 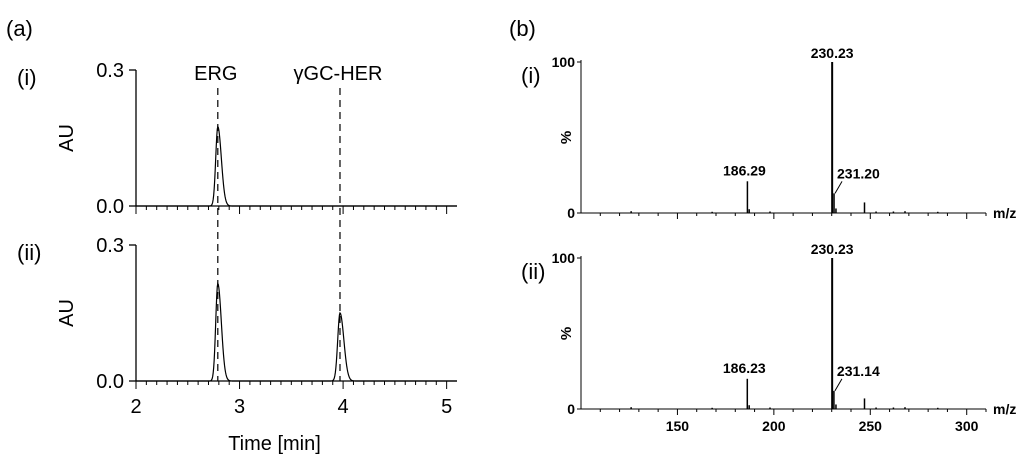 What do you see at coordinates (858, 173) in the screenshot?
I see `peak-label: 231.20` at bounding box center [858, 173].